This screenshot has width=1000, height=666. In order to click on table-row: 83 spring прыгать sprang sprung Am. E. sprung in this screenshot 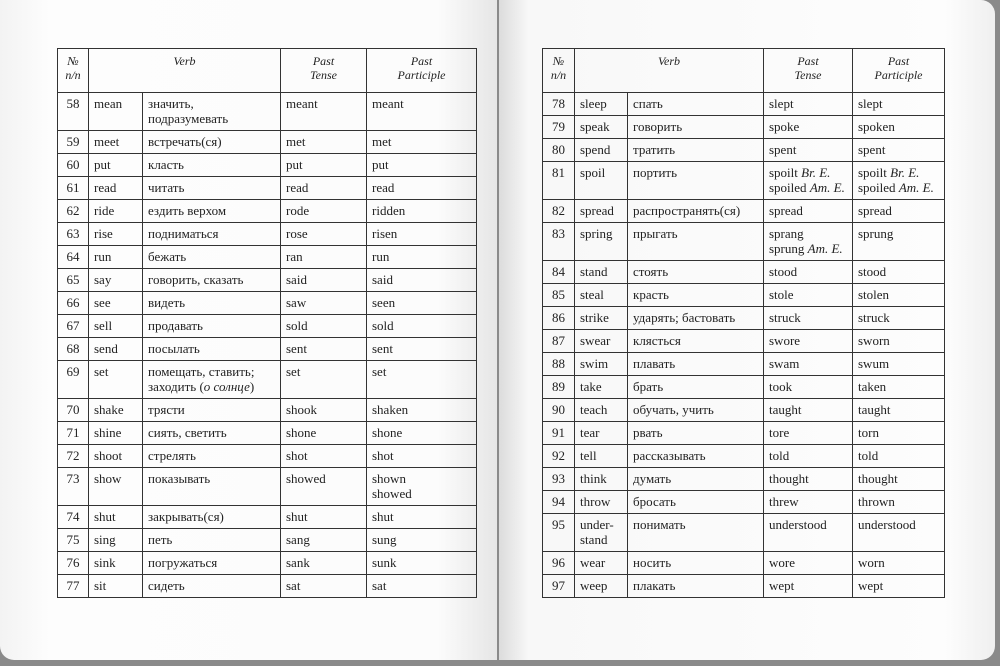, I will do `click(743, 241)`.